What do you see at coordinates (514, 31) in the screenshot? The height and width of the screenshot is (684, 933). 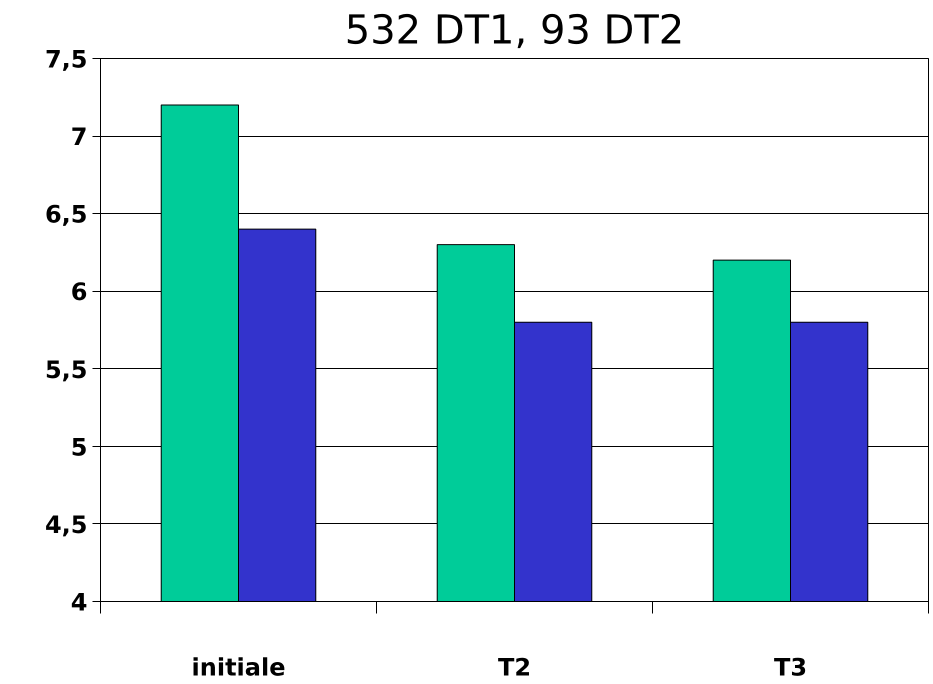 I see `chart-title: 532 DT1, 93 DT2` at bounding box center [514, 31].